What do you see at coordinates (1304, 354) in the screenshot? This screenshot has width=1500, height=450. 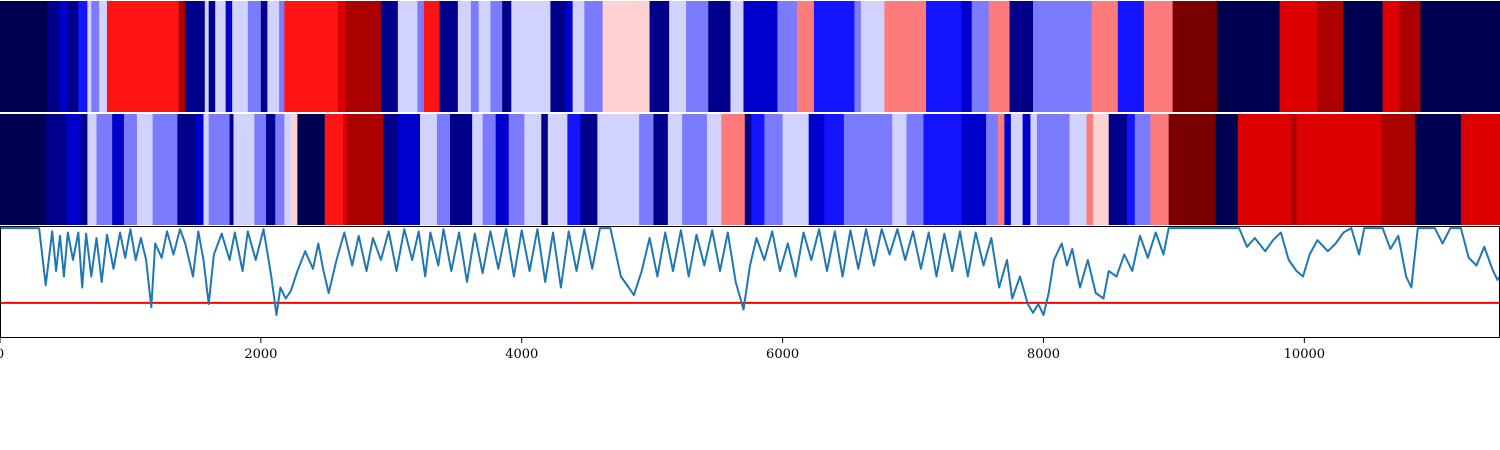 I see `x-tick-label: 10000` at bounding box center [1304, 354].